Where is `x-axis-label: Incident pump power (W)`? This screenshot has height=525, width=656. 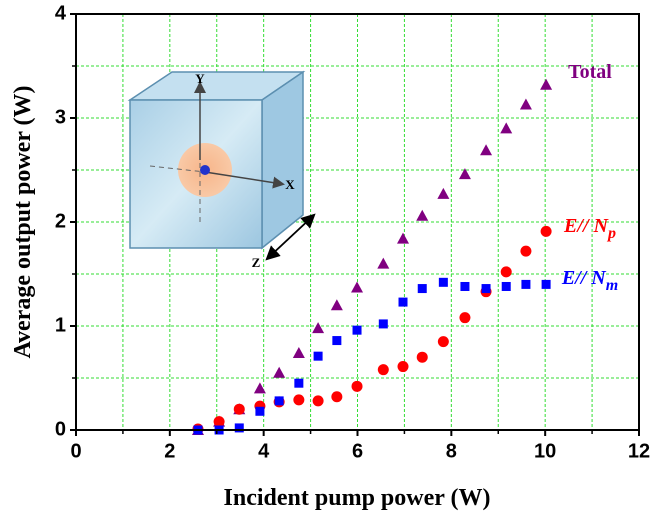
x-axis-label: Incident pump power (W) is located at coordinates (357, 498).